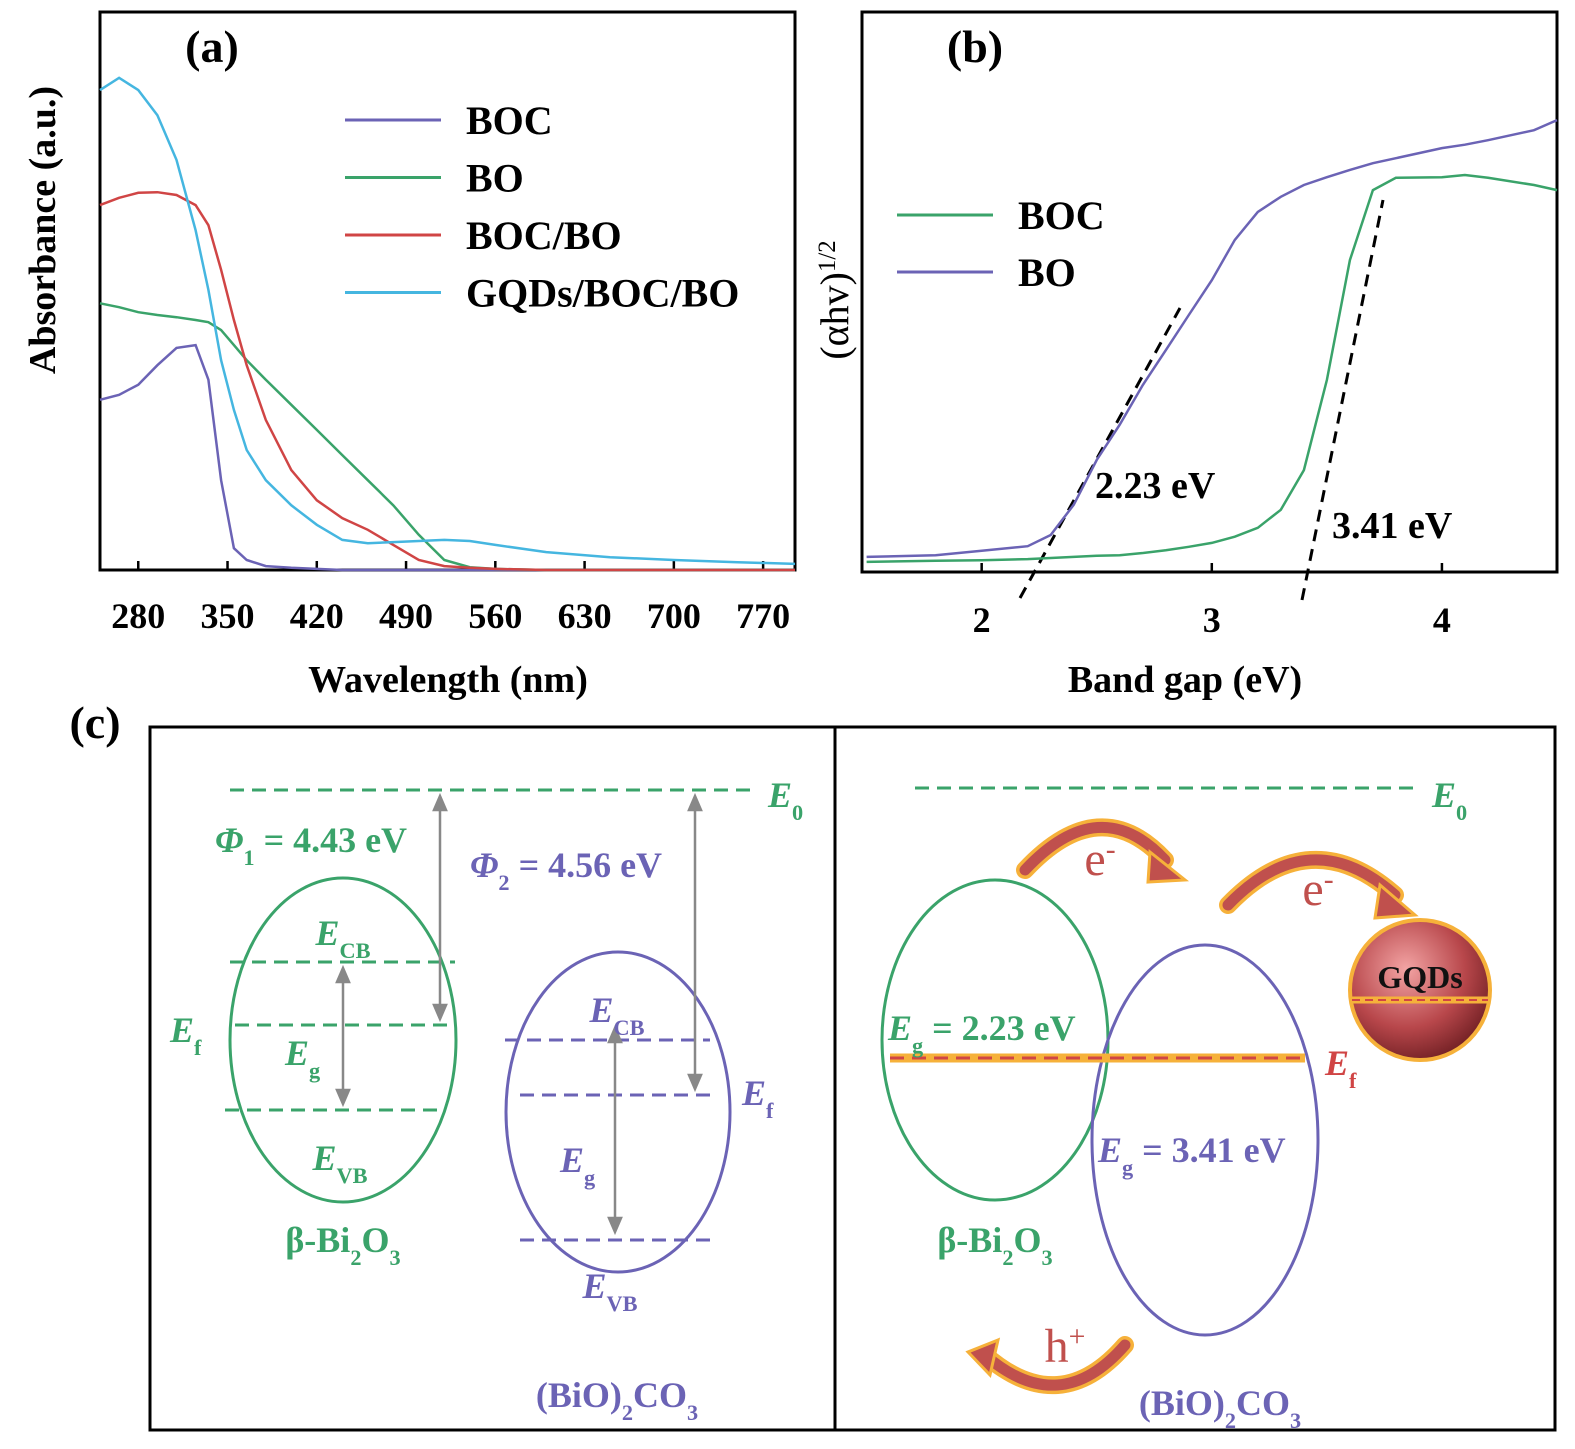  I want to click on x-tick-label: 700, so click(674, 616).